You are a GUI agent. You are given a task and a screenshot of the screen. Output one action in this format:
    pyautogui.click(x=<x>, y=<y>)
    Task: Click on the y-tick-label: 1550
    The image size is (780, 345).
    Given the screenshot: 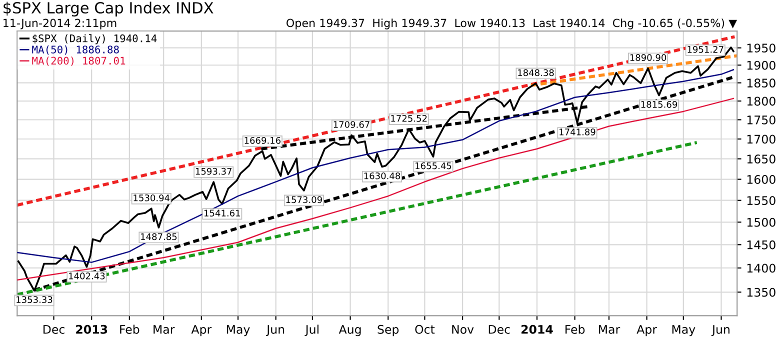 What is the action you would take?
    pyautogui.click(x=761, y=201)
    